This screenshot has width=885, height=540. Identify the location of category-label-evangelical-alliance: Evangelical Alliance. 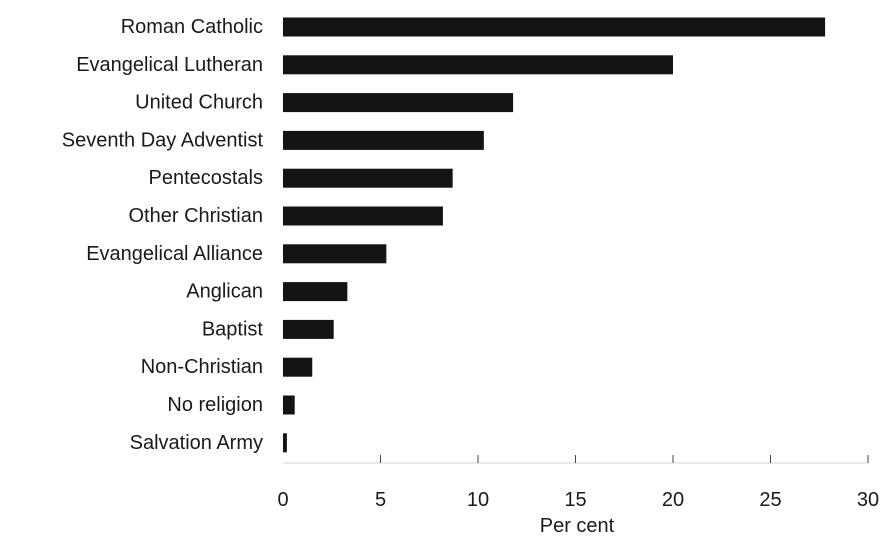
(174, 254).